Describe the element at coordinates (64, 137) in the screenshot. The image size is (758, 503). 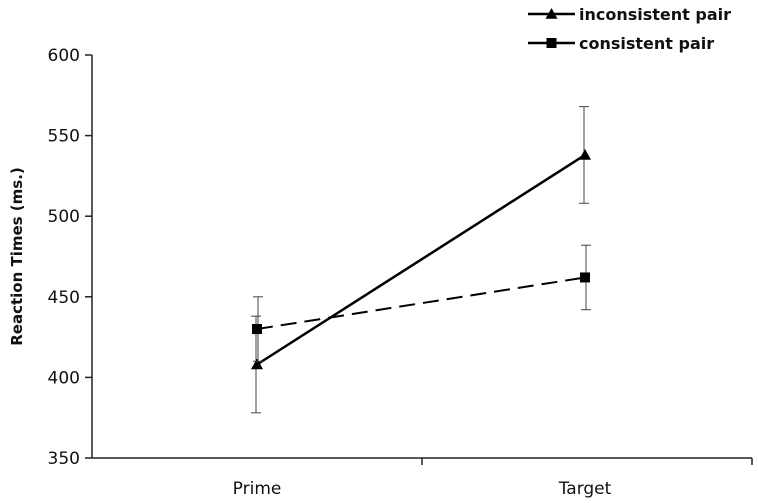
I see `y-tick-label: 550` at that location.